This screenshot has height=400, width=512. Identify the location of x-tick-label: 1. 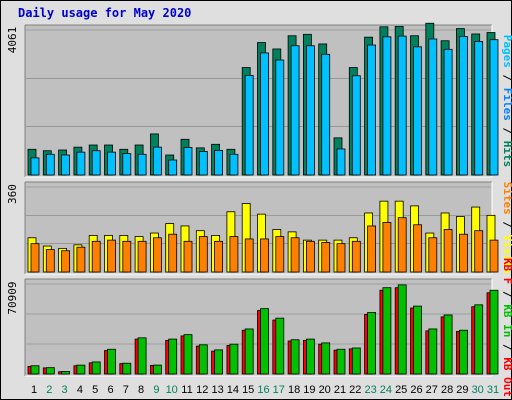
(34, 390).